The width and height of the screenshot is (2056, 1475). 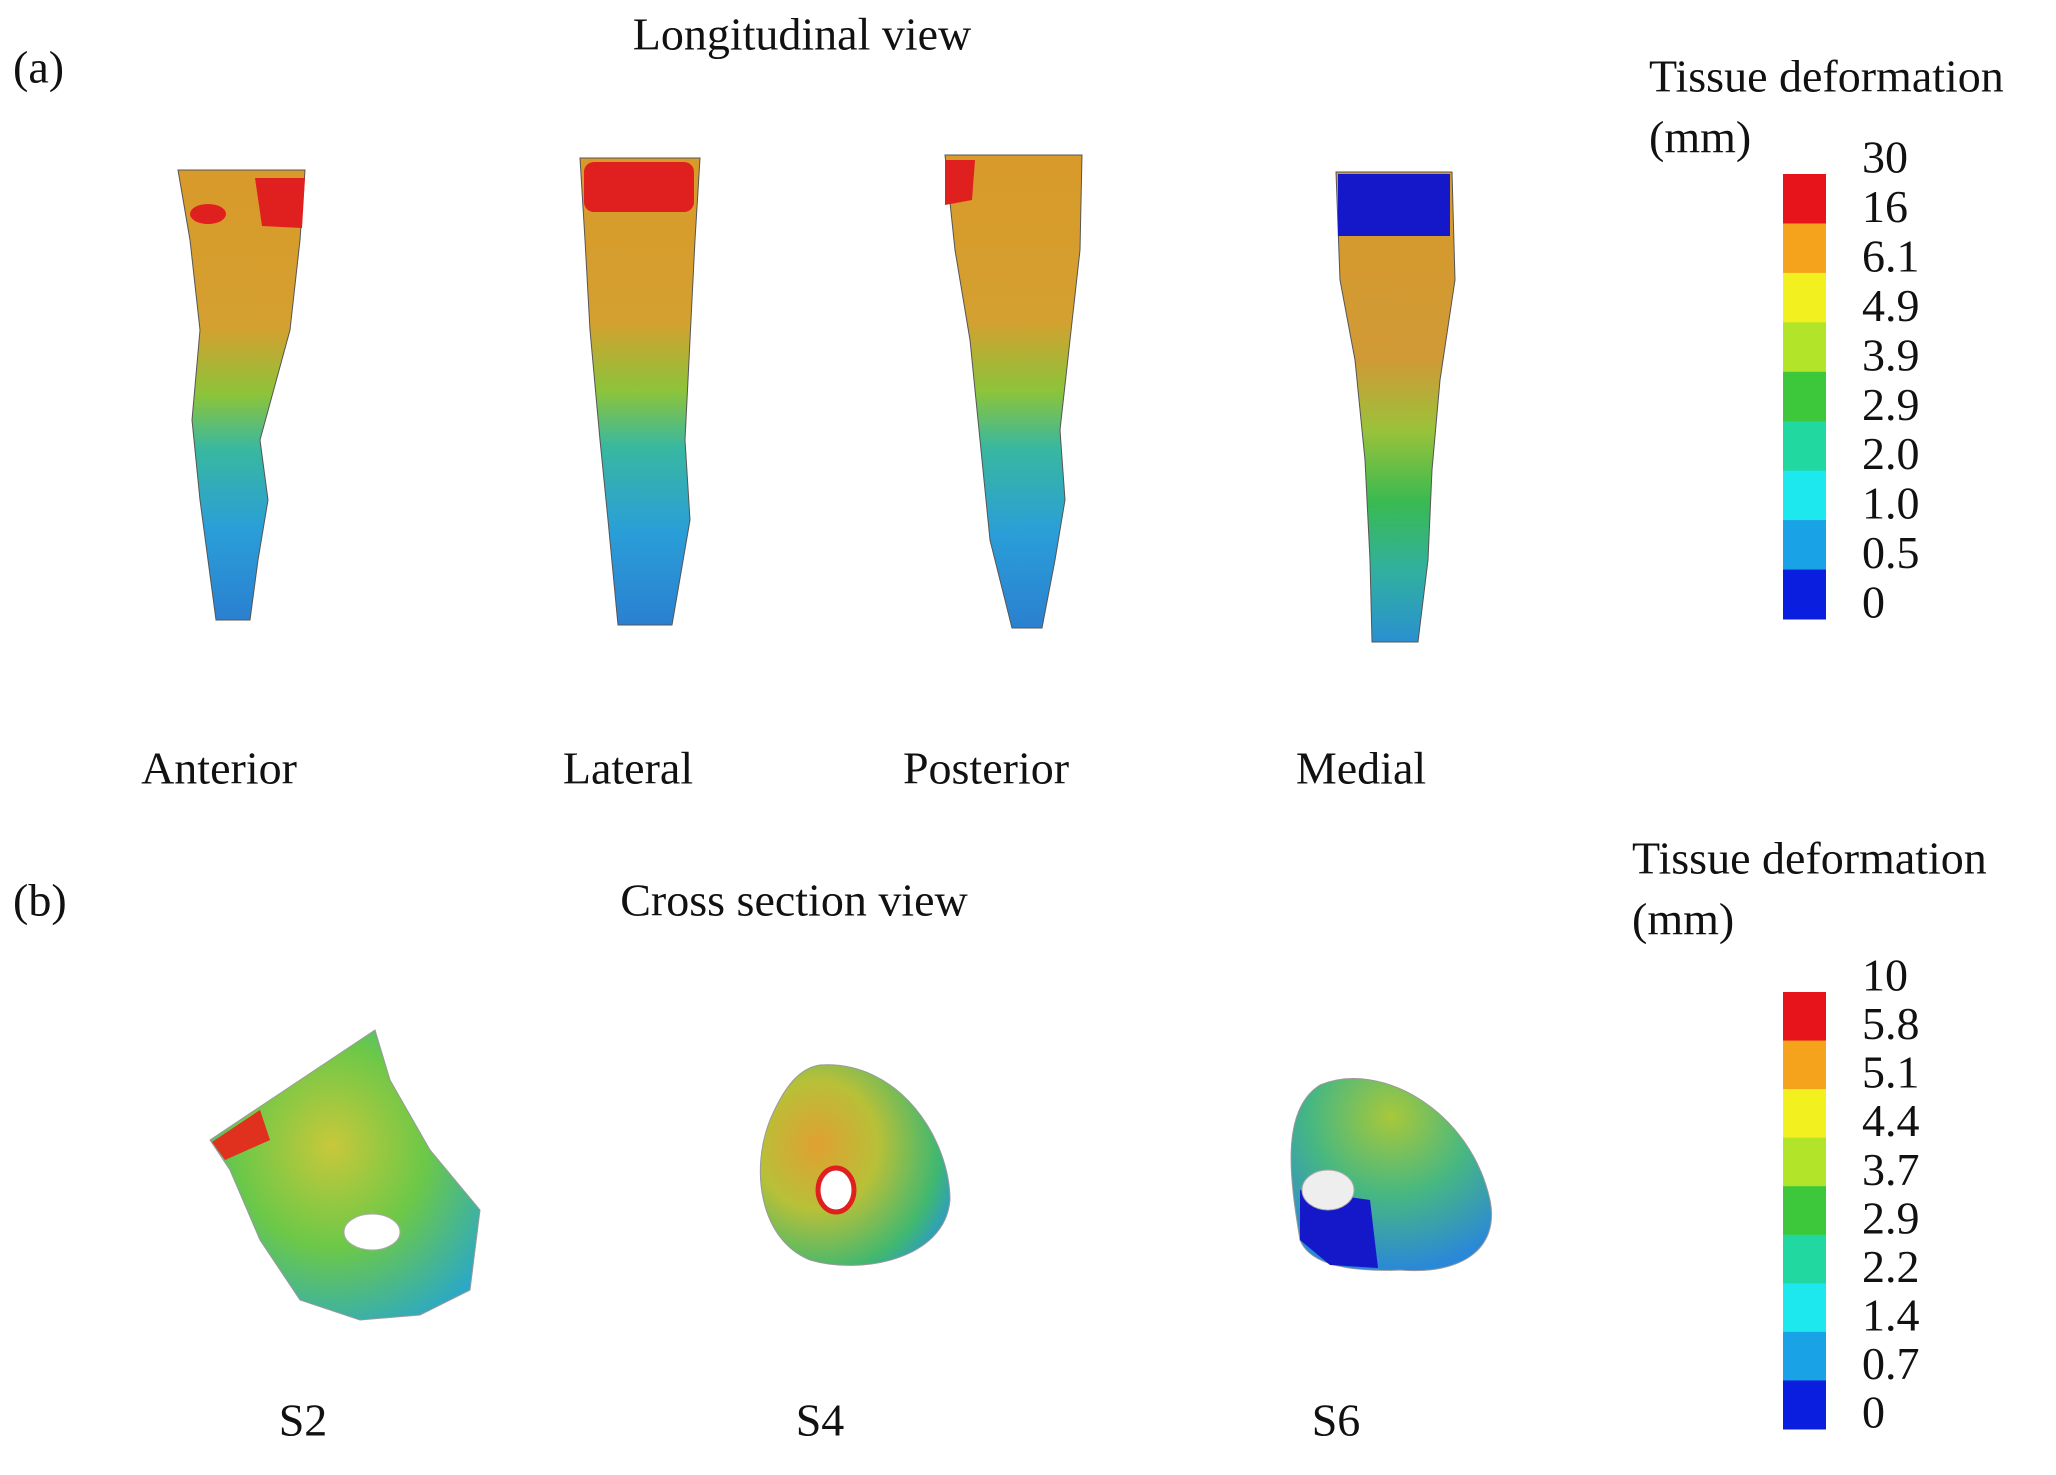 What do you see at coordinates (303, 1420) in the screenshot?
I see `view-label: S2` at bounding box center [303, 1420].